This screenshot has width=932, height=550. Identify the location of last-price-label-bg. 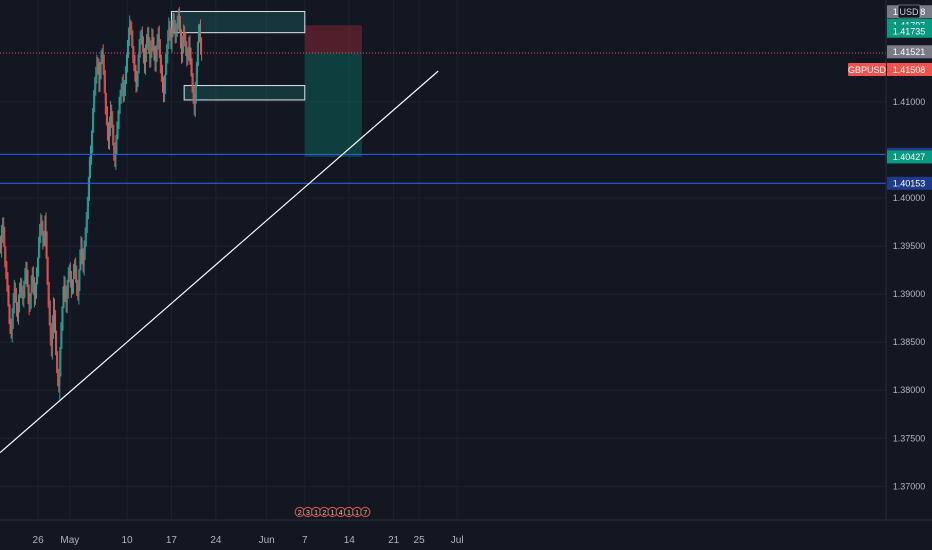
(909, 69).